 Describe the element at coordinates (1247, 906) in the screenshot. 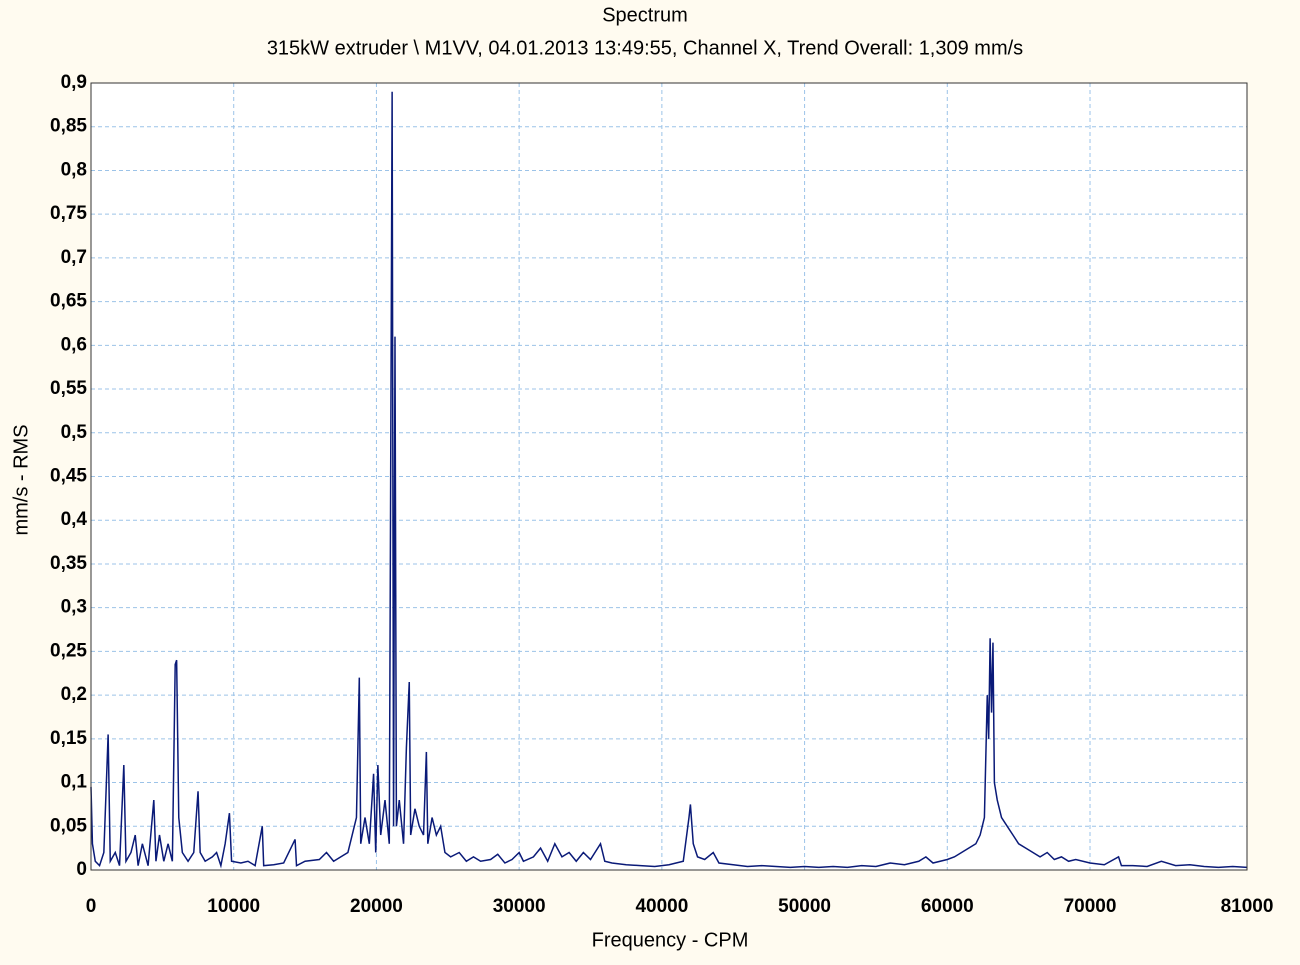

I see `x-tick-label: 81000` at that location.